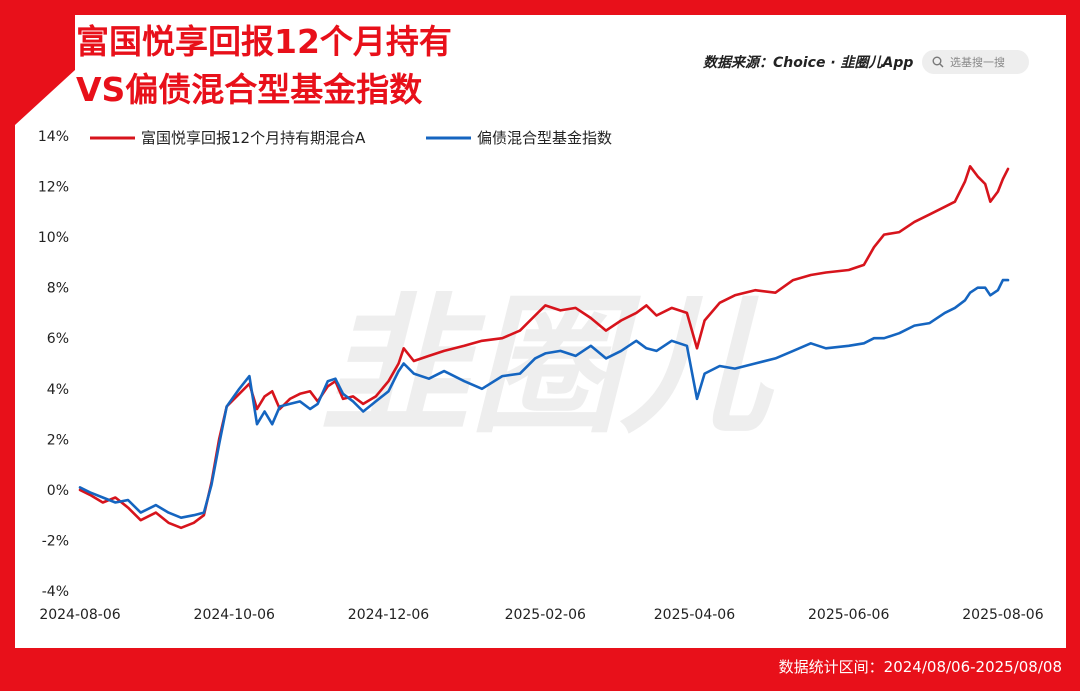 This screenshot has width=1080, height=691. I want to click on x-tick-label: 2024-10-06, so click(234, 615).